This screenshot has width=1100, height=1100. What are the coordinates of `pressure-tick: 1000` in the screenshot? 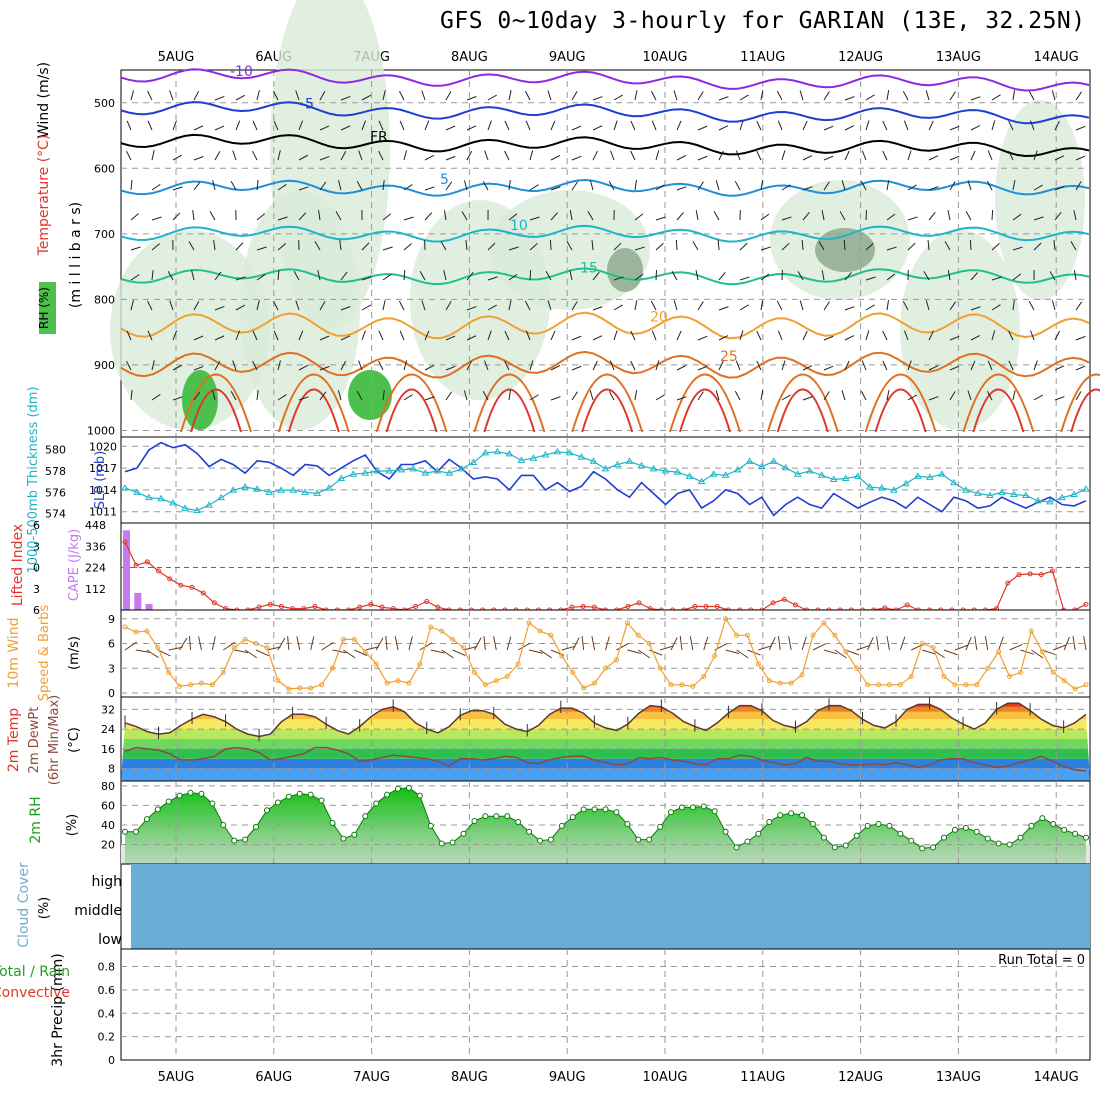 It's located at (101, 430).